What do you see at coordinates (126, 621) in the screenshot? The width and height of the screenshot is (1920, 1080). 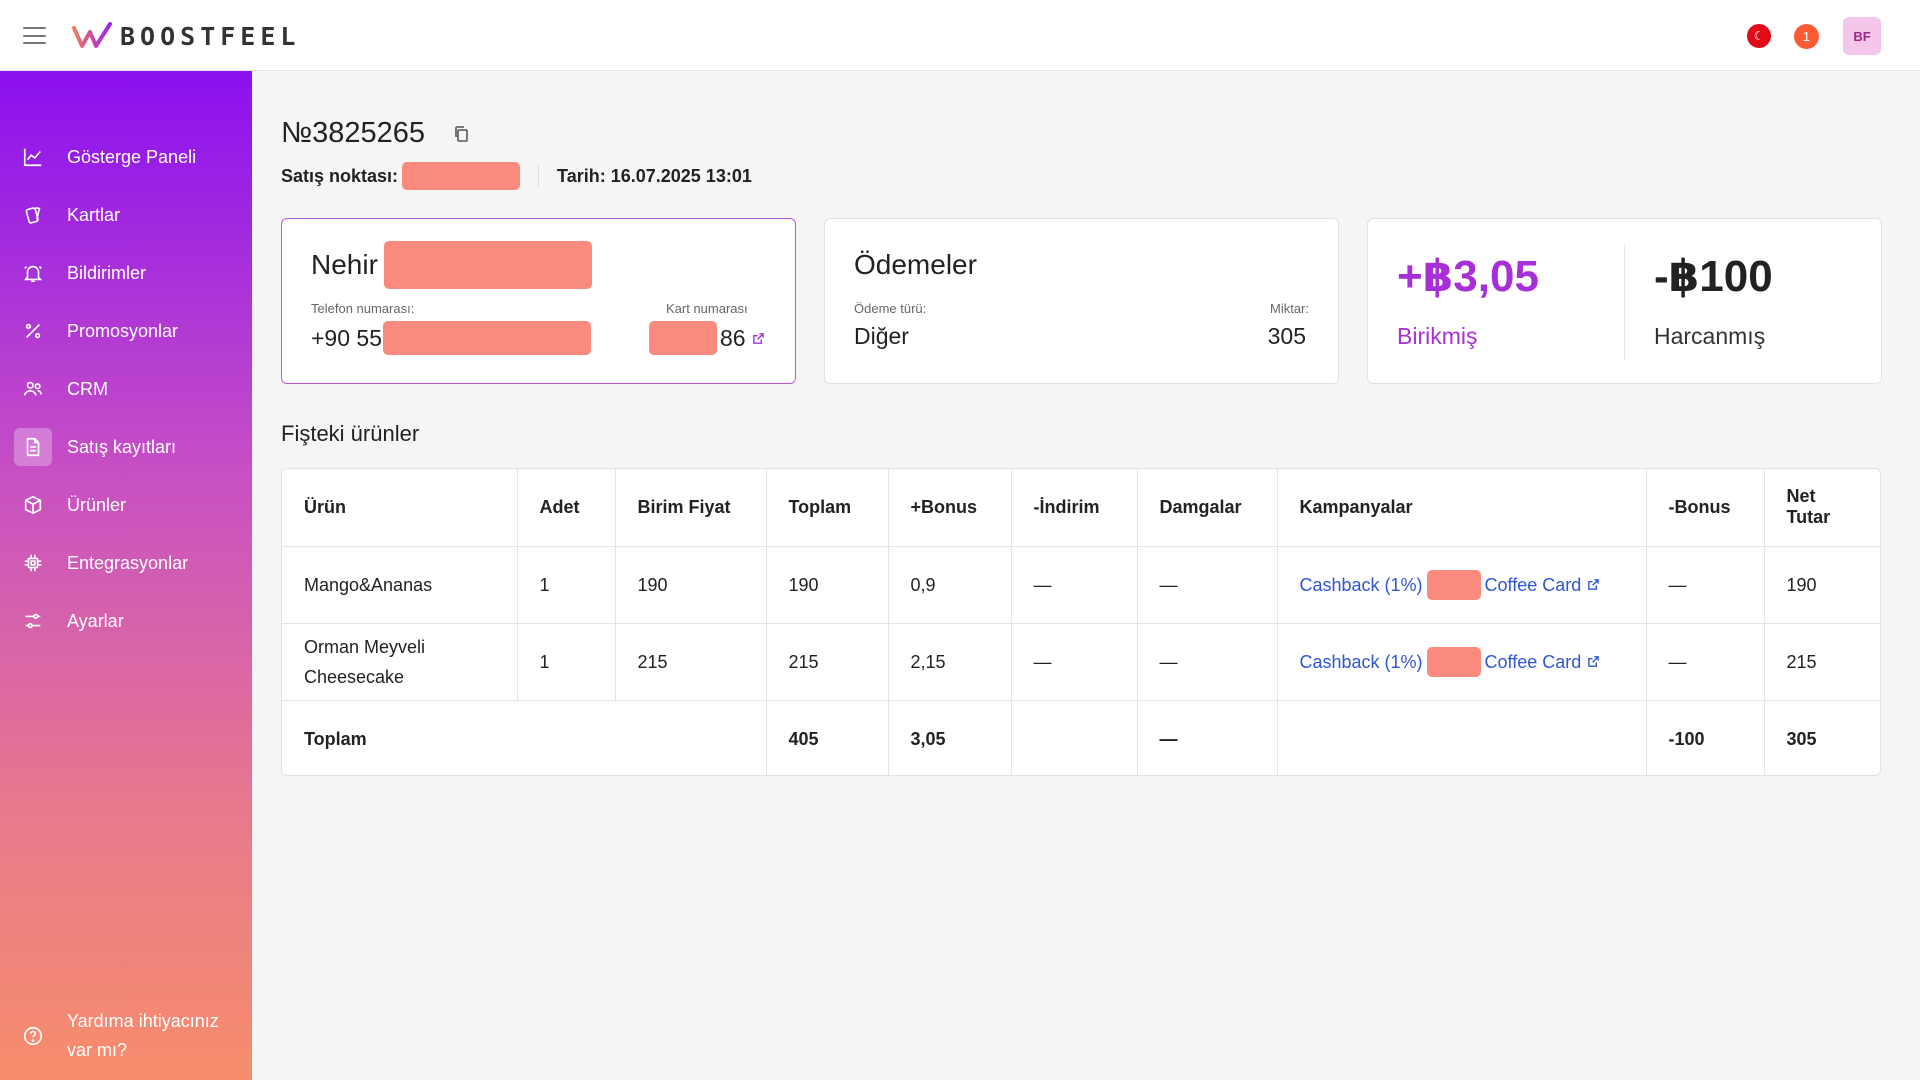 I see `sidebar-item-settings: Ayarlar` at bounding box center [126, 621].